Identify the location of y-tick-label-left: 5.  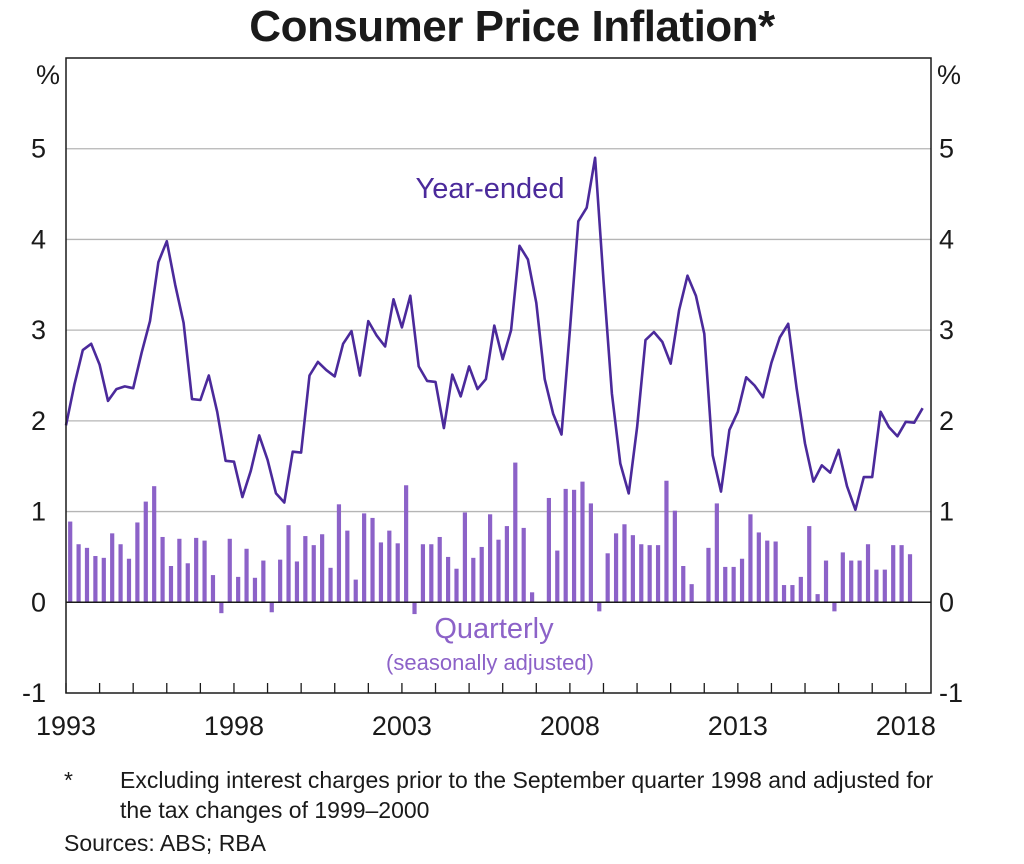
(38, 149).